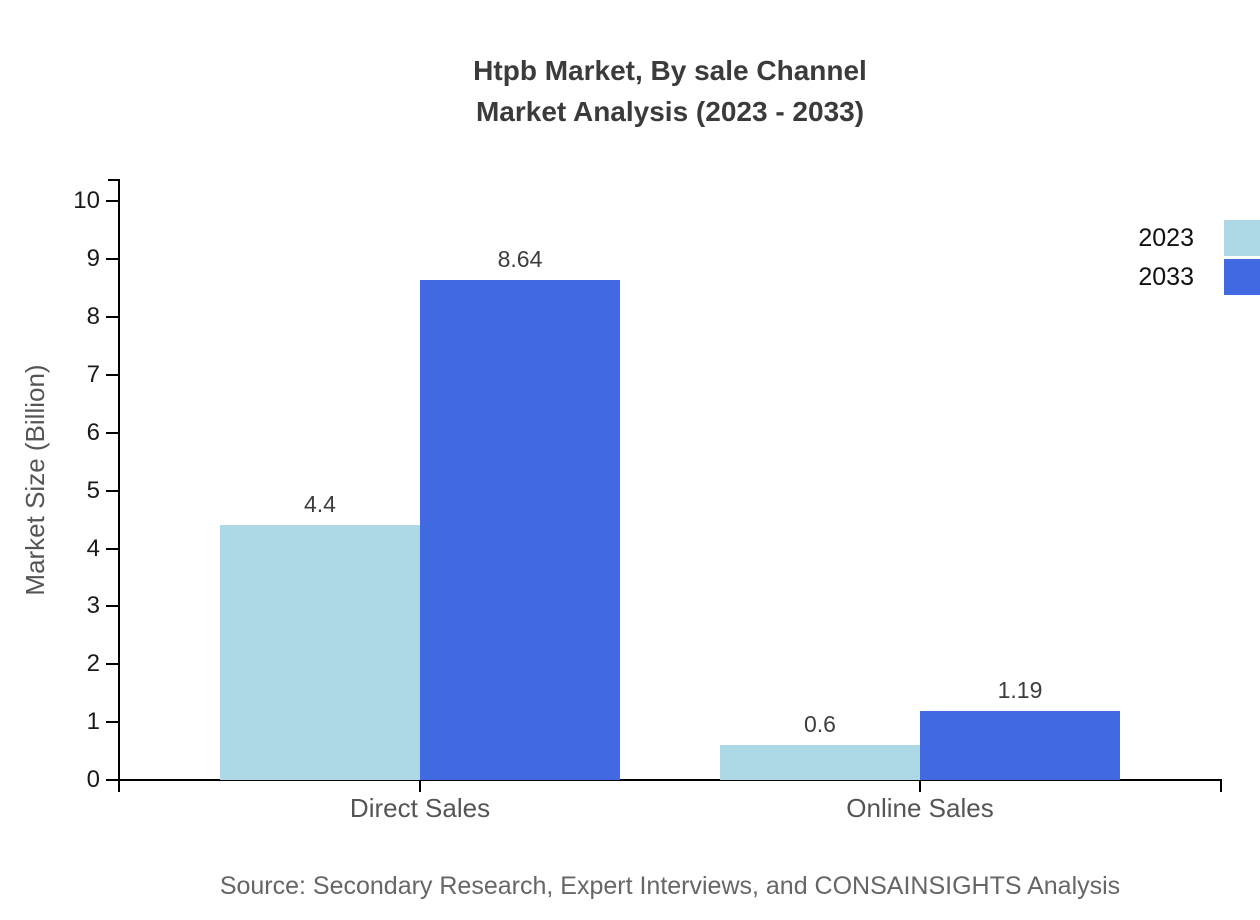 The height and width of the screenshot is (920, 1260). What do you see at coordinates (320, 504) in the screenshot?
I see `value-label: 4.4` at bounding box center [320, 504].